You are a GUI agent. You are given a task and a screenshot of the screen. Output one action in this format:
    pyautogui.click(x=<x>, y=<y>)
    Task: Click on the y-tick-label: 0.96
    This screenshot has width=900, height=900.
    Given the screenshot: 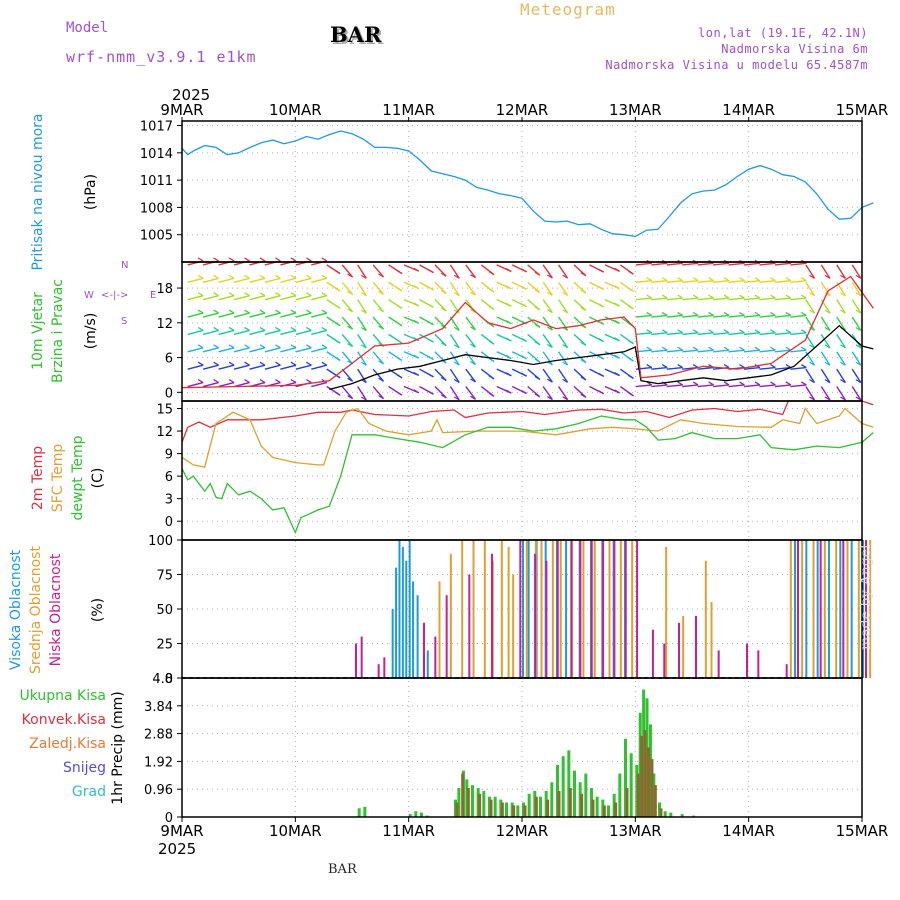 What is the action you would take?
    pyautogui.click(x=158, y=790)
    